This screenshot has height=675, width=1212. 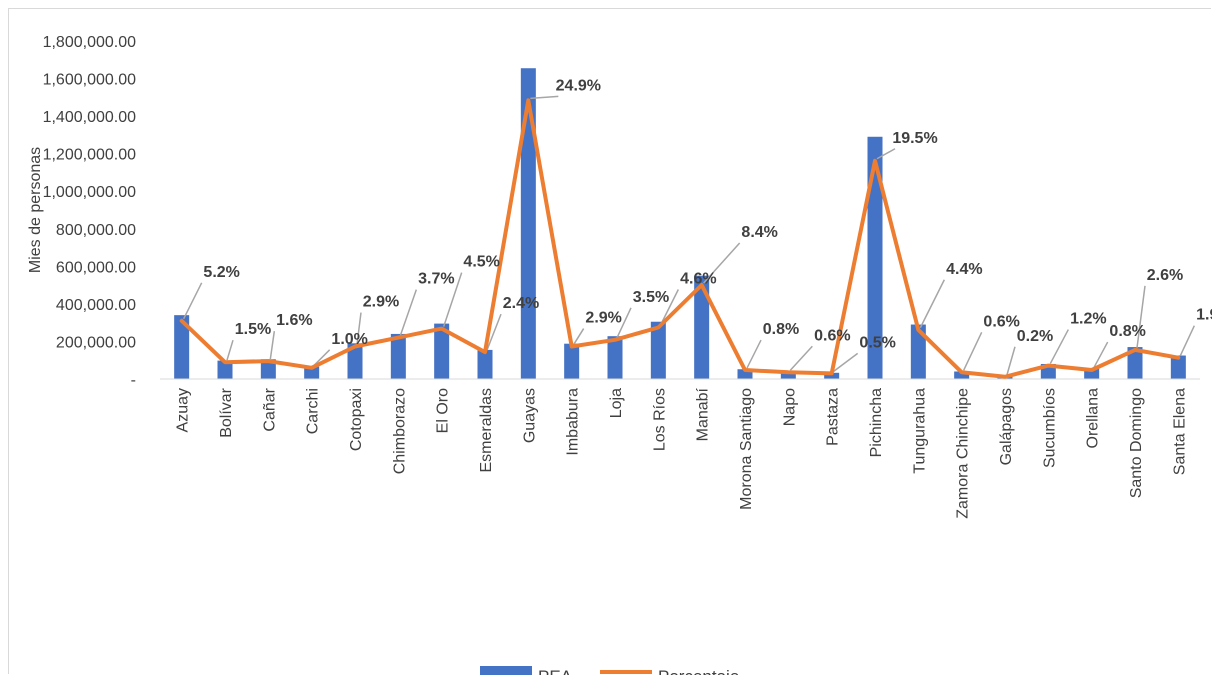 What do you see at coordinates (399, 431) in the screenshot?
I see `x-tick-label: Chimborazo` at bounding box center [399, 431].